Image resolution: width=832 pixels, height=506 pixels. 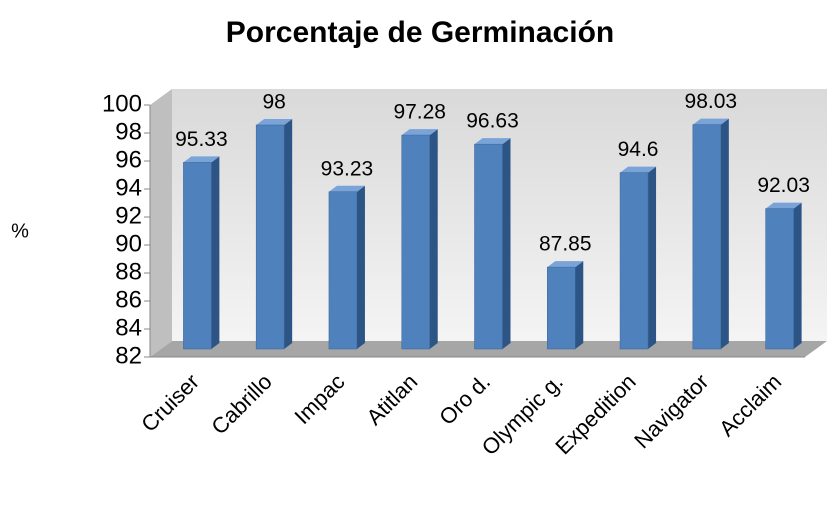 I want to click on y-tick-label: 100, so click(x=122, y=103).